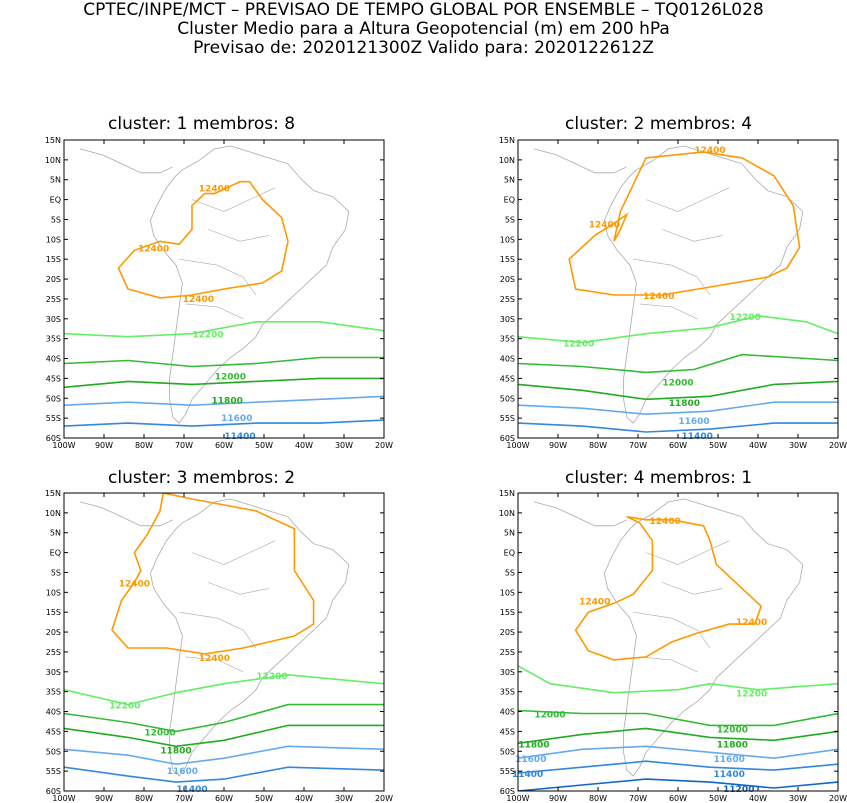  I want to click on panel-title: cluster: 4 membros: 1, so click(659, 478).